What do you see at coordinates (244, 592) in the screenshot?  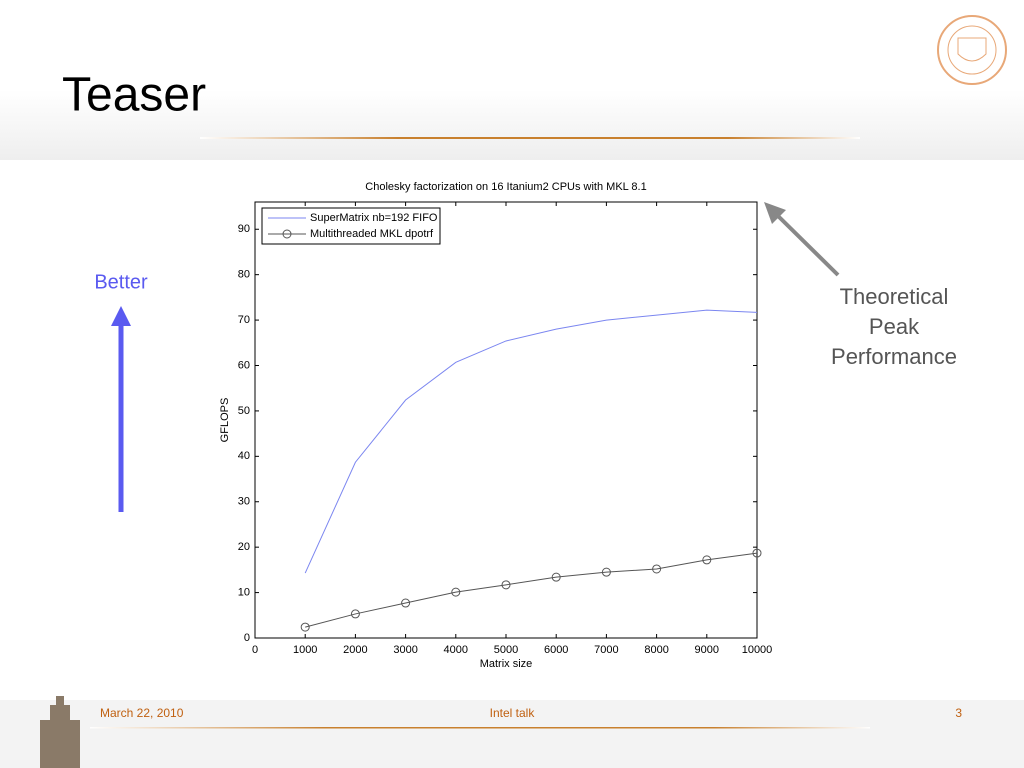 I see `y-tick-label: 10` at bounding box center [244, 592].